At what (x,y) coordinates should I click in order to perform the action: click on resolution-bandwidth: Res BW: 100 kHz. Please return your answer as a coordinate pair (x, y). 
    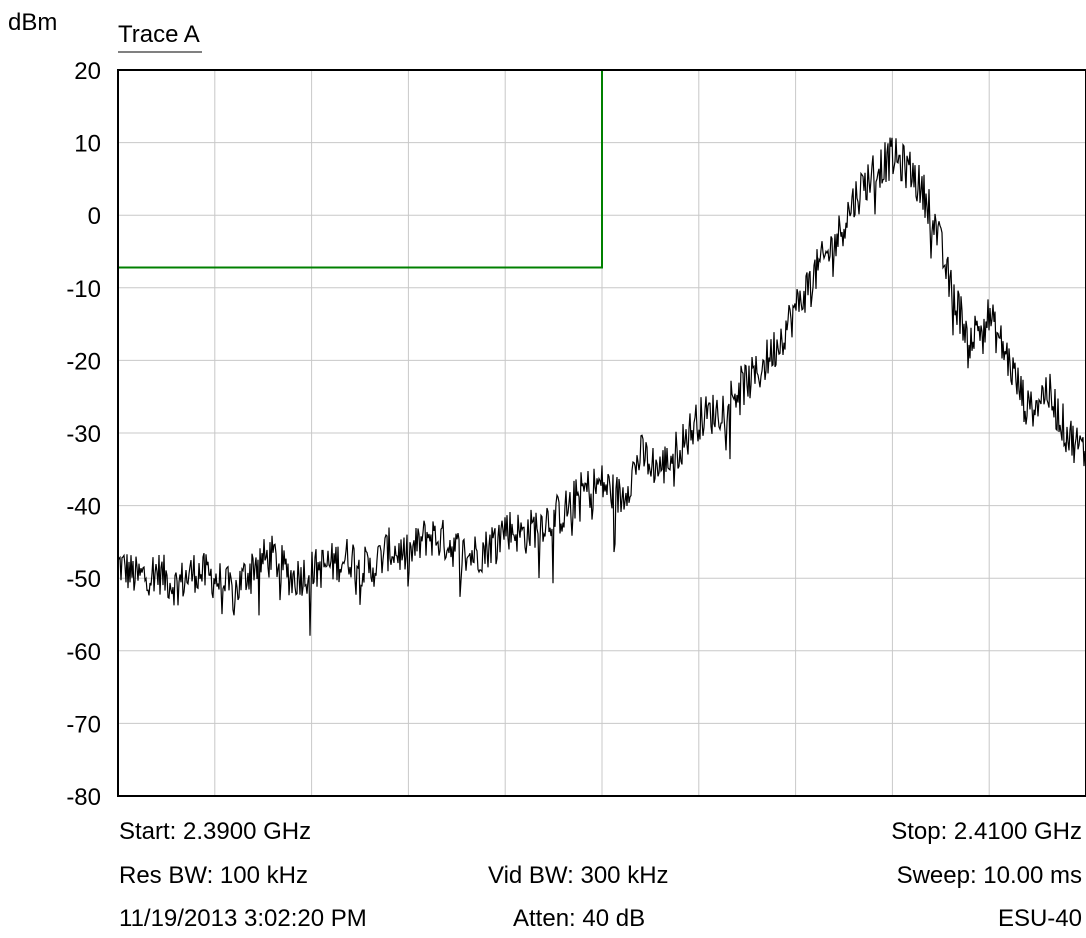
    Looking at the image, I should click on (213, 875).